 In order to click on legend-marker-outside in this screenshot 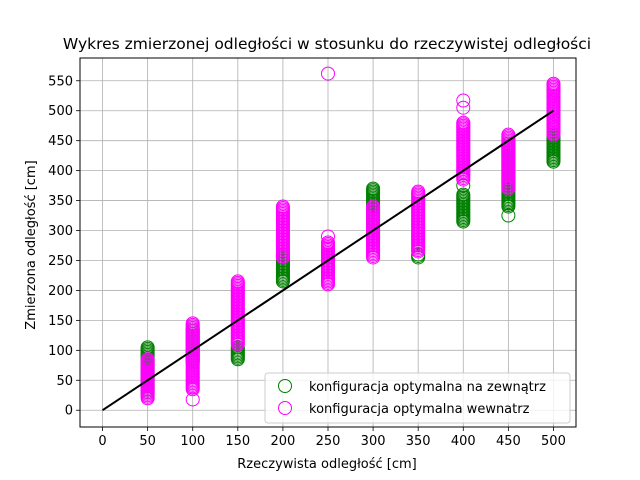, I will do `click(285, 386)`.